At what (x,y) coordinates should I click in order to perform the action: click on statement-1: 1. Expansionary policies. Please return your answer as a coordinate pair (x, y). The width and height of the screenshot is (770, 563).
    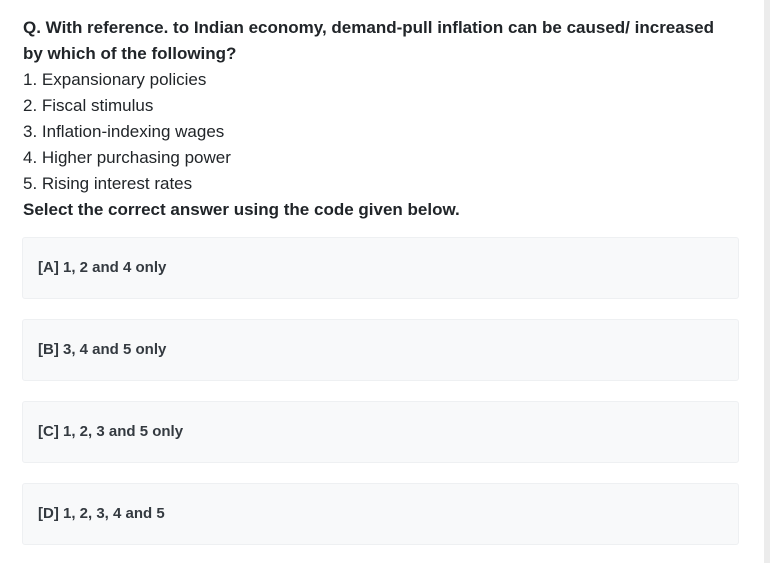
    Looking at the image, I should click on (115, 79).